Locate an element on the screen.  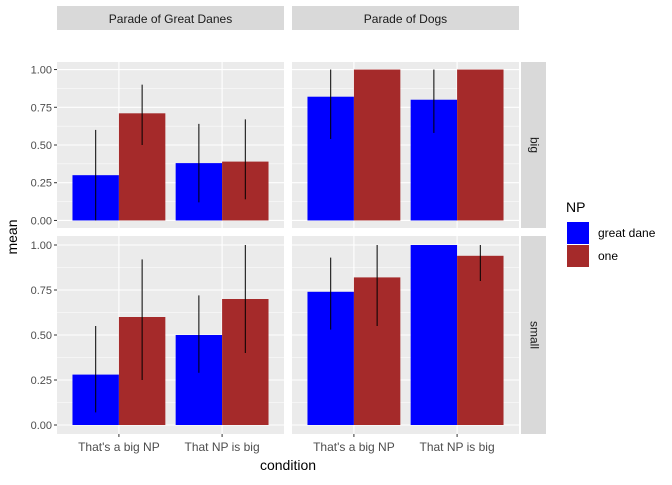
col-strip-label: Parade of Dogs is located at coordinates (405, 19).